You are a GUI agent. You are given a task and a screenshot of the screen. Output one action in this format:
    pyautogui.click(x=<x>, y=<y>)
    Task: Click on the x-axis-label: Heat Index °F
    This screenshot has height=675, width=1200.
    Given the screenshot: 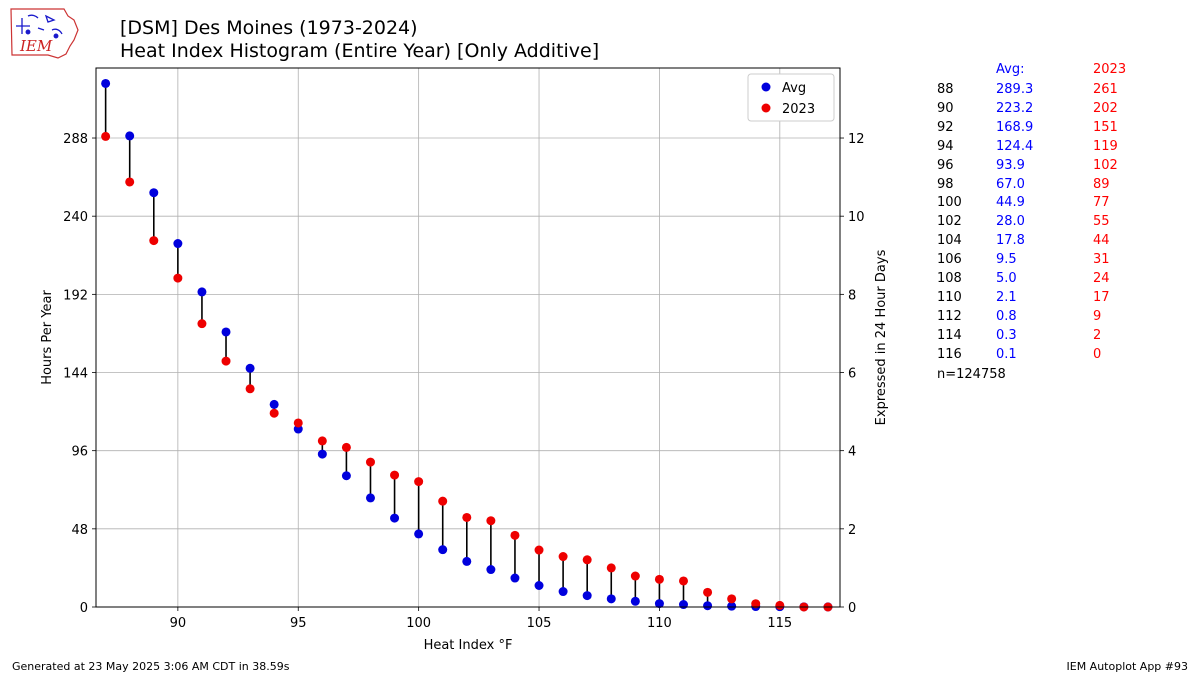 What is the action you would take?
    pyautogui.click(x=468, y=645)
    